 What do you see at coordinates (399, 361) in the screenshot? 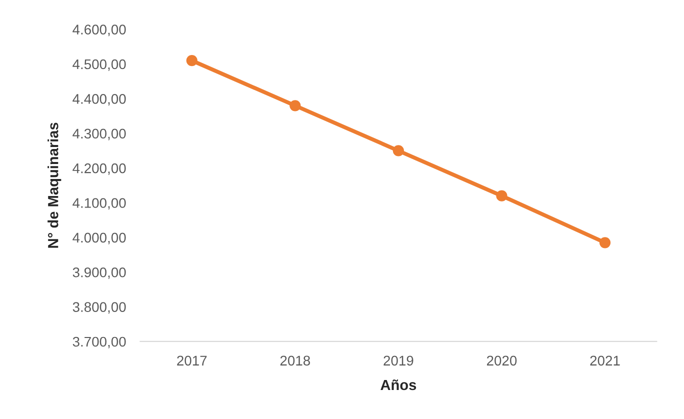
I see `x-tick-label: 2019` at bounding box center [399, 361].